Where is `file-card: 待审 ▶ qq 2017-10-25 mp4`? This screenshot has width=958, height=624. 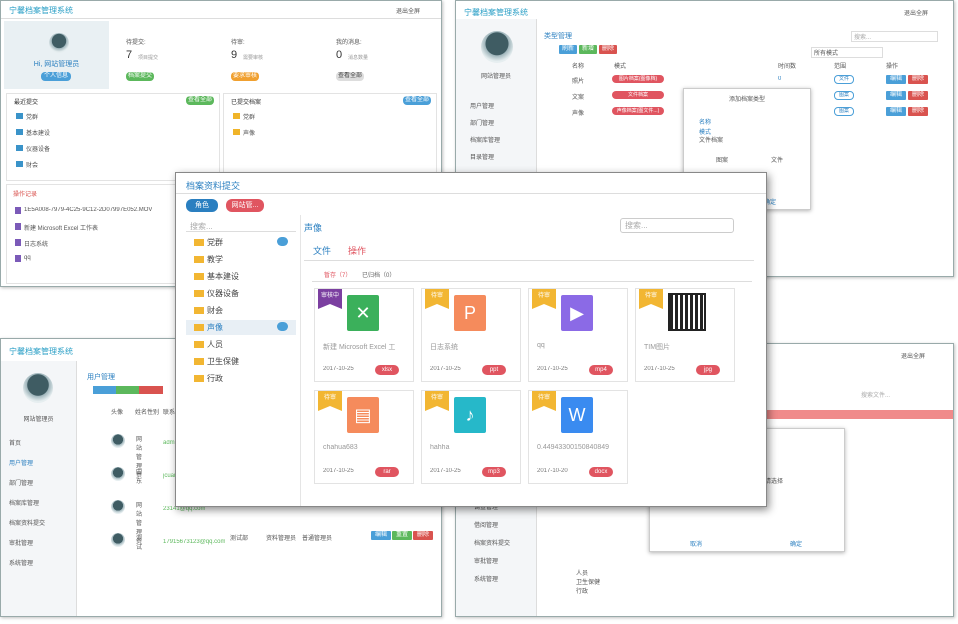 file-card: 待审 ▶ qq 2017-10-25 mp4 is located at coordinates (578, 335).